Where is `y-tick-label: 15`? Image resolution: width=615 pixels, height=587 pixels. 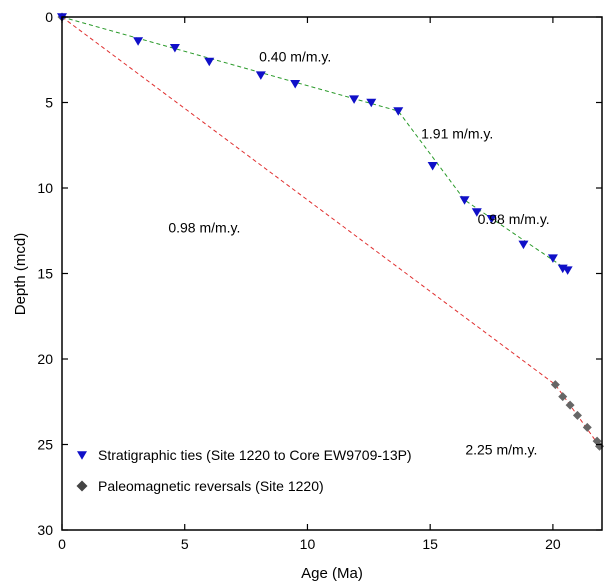 y-tick-label: 15 is located at coordinates (45, 274).